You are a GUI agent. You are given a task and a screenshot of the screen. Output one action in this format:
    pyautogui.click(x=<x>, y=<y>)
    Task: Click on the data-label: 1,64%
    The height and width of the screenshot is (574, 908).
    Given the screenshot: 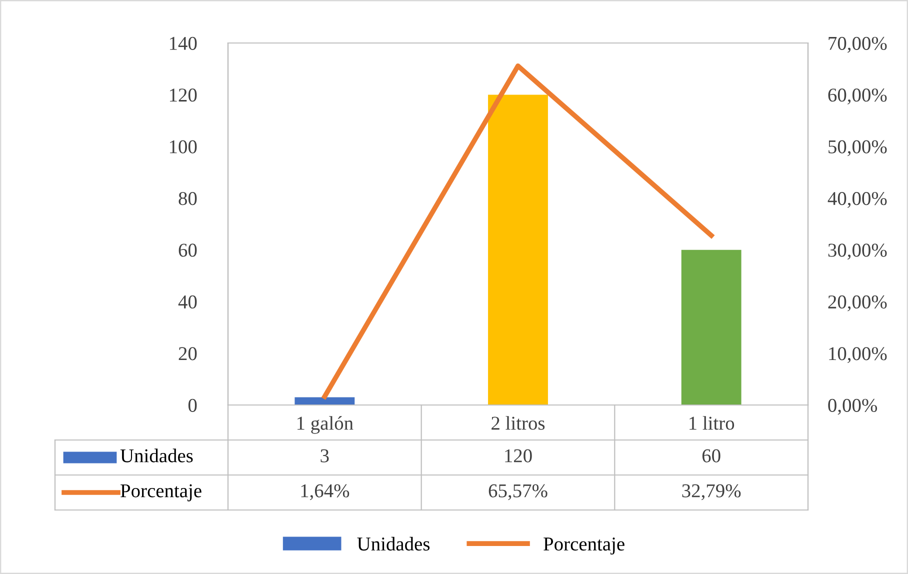 What is the action you would take?
    pyautogui.click(x=325, y=492)
    